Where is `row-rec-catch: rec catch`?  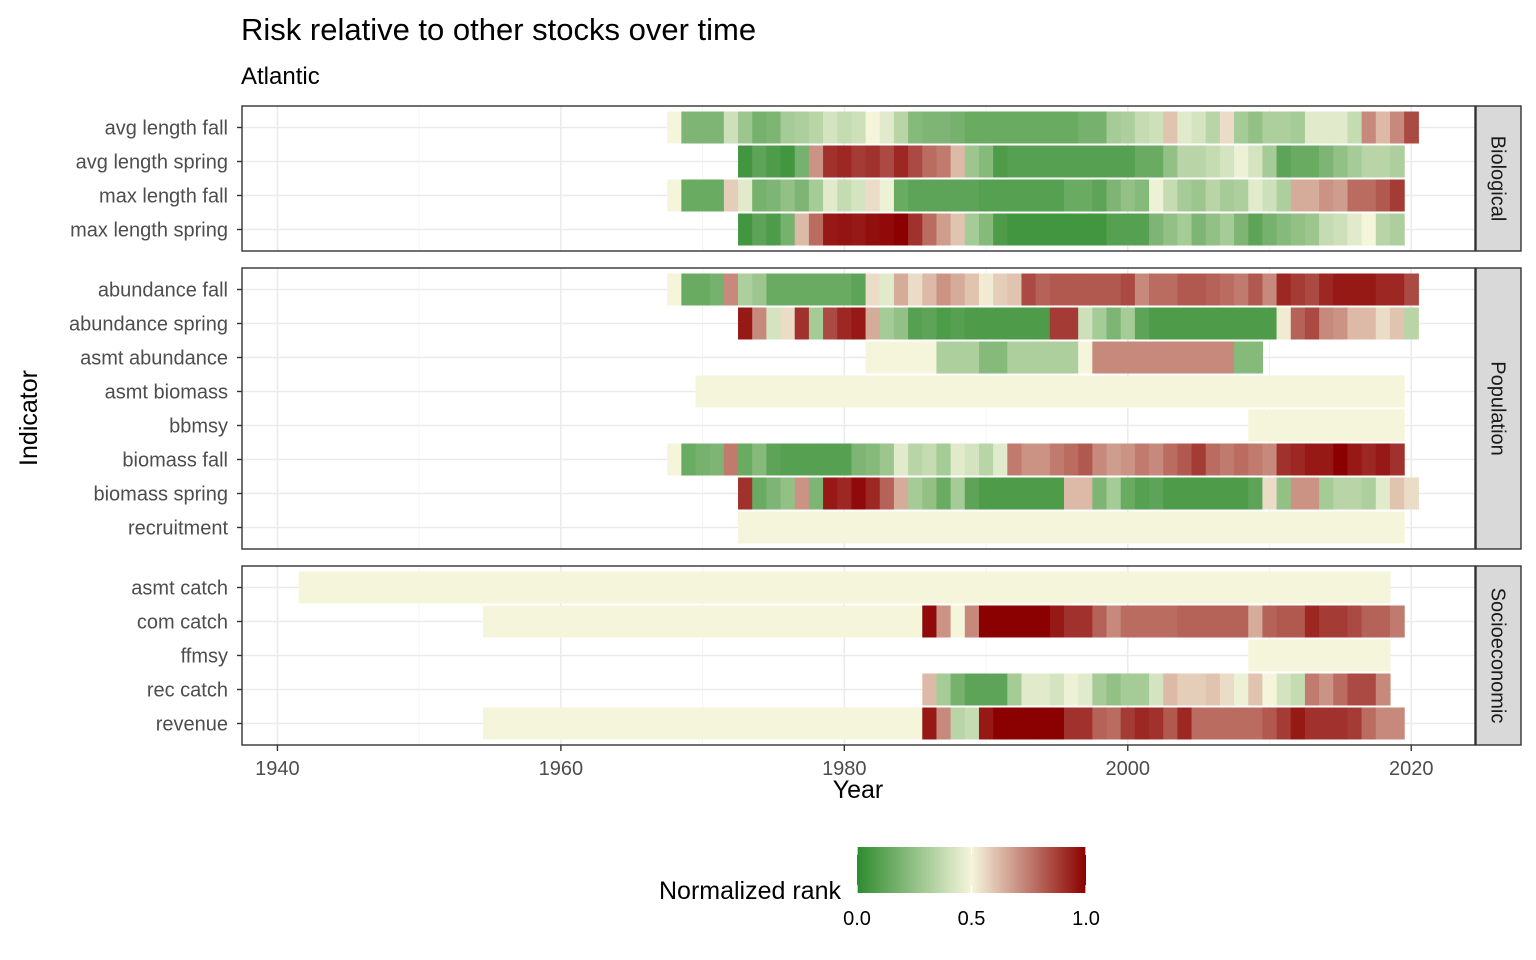
row-rec-catch: rec catch is located at coordinates (769, 689).